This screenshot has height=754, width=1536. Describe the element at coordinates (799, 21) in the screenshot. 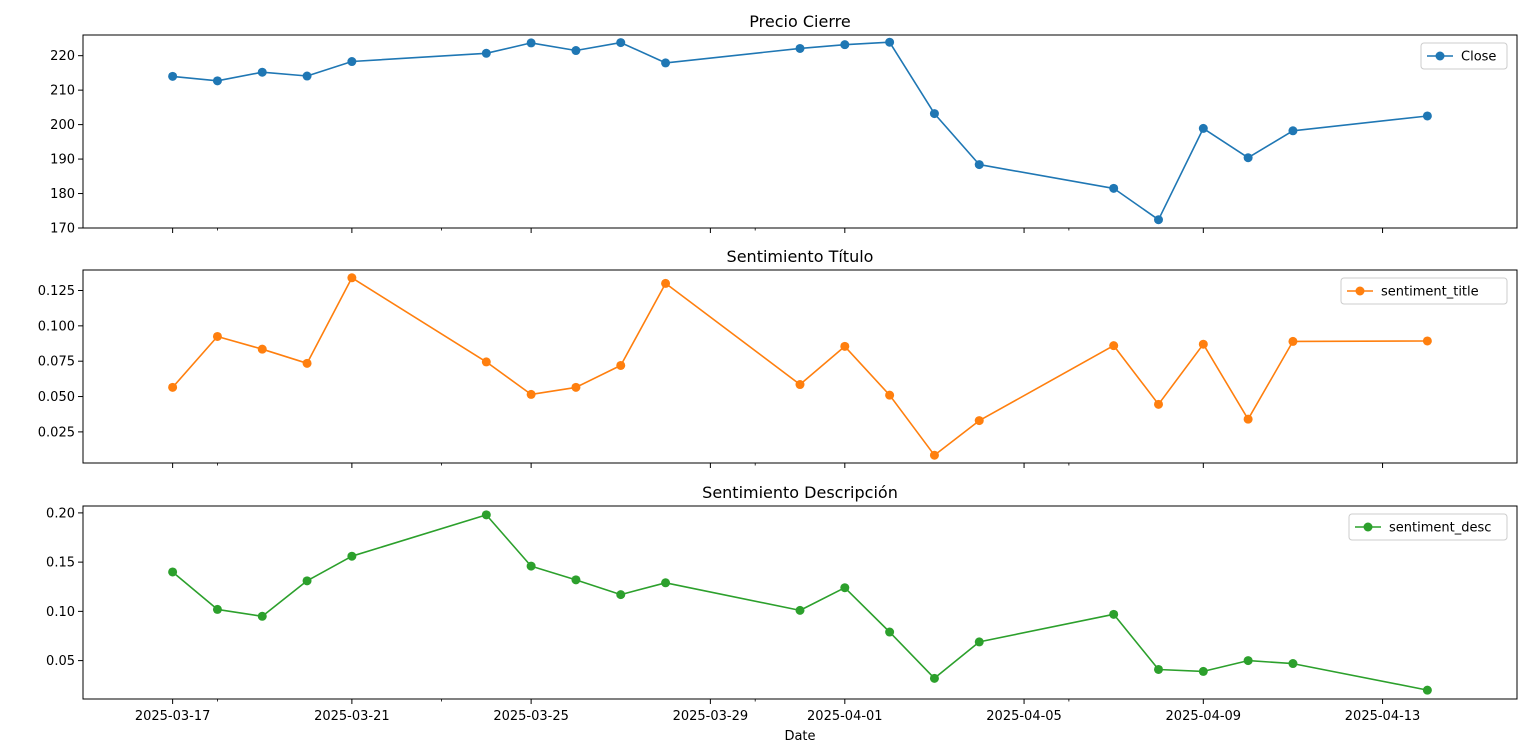

I see `subplot-title: Precio Cierre` at that location.